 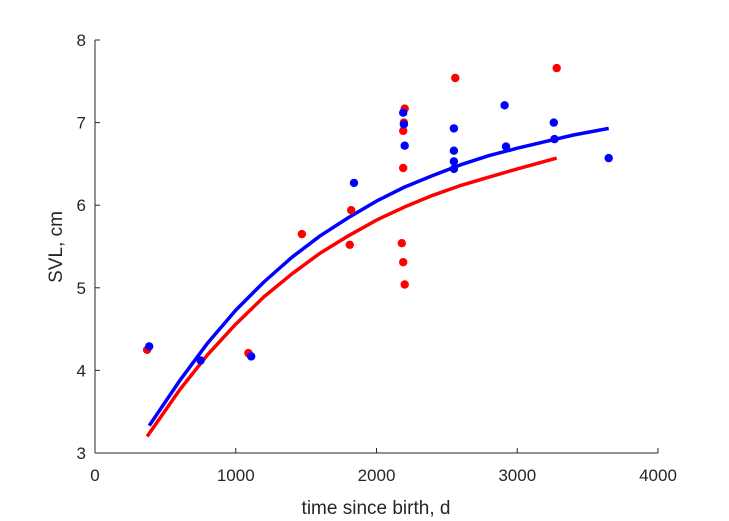 I want to click on x-tick-label: 2000, so click(x=377, y=475).